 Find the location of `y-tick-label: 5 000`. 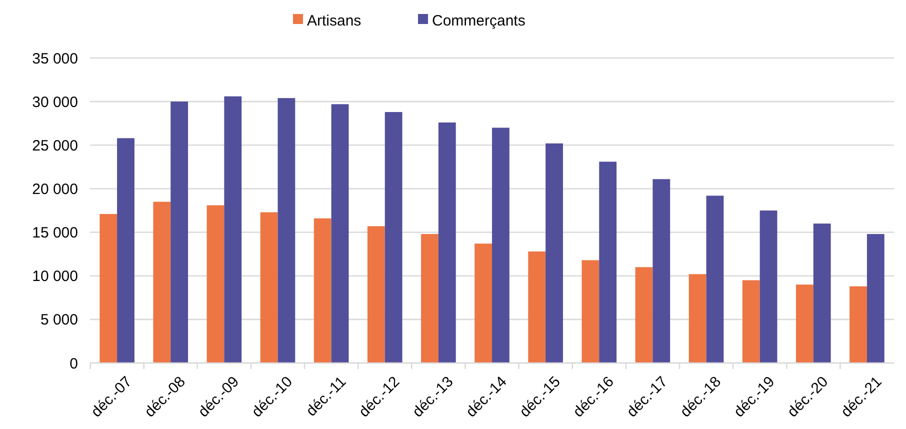

y-tick-label: 5 000 is located at coordinates (59, 320).